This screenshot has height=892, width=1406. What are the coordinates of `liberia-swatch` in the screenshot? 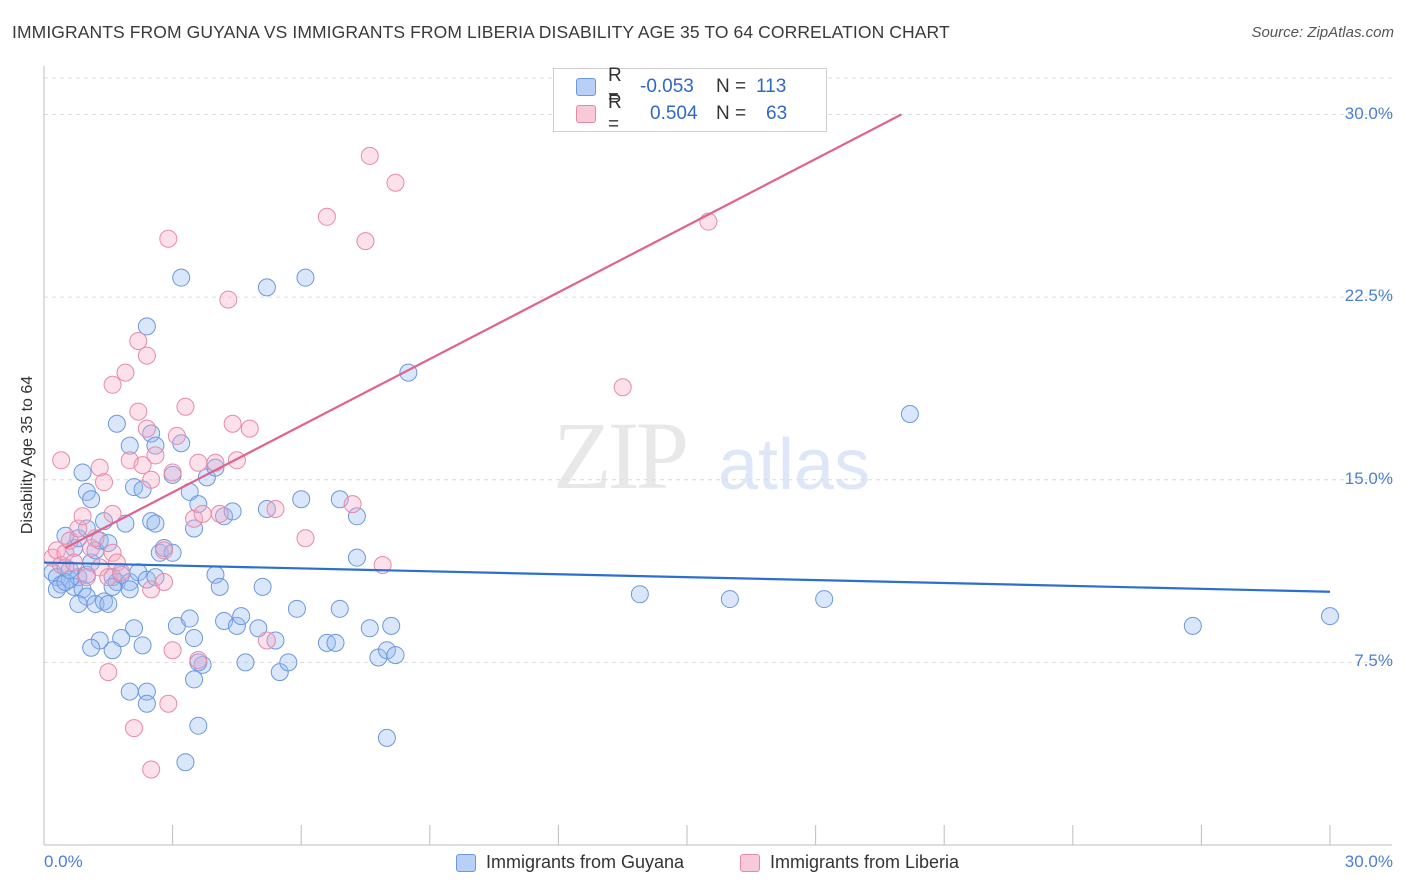 It's located at (586, 114).